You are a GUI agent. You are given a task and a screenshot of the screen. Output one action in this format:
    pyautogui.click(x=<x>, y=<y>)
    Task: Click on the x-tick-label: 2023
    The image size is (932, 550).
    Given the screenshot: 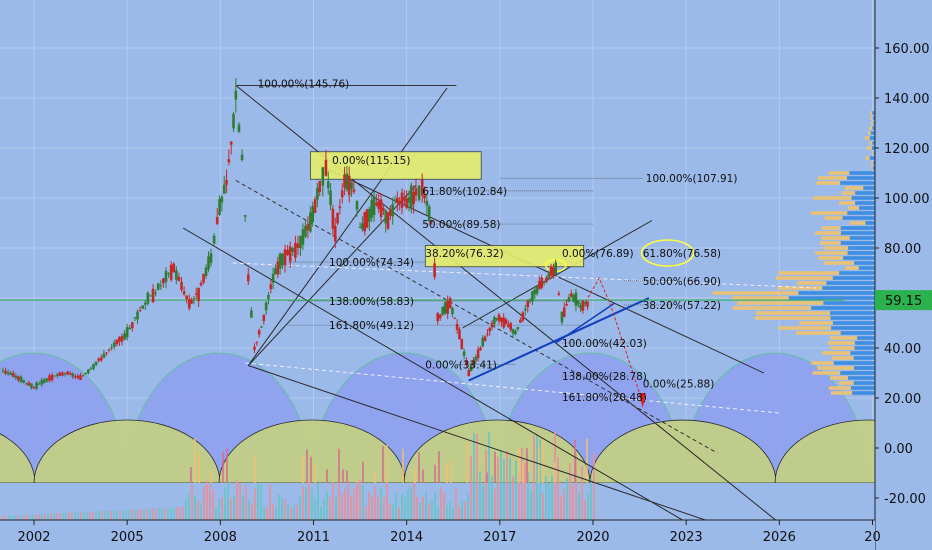 What is the action you would take?
    pyautogui.click(x=686, y=537)
    